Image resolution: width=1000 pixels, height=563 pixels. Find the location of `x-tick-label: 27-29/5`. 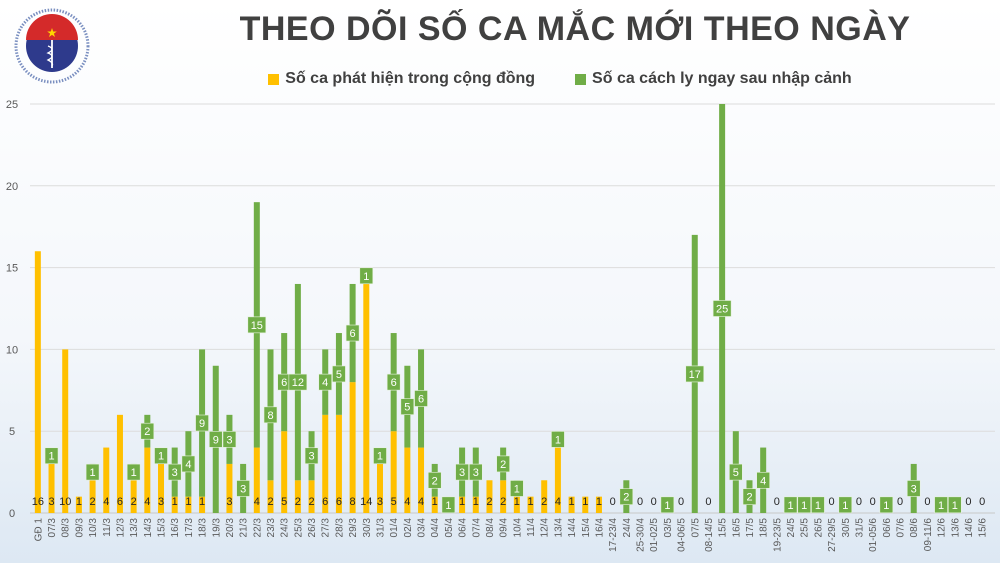

x-tick-label: 27-29/5 is located at coordinates (832, 535).